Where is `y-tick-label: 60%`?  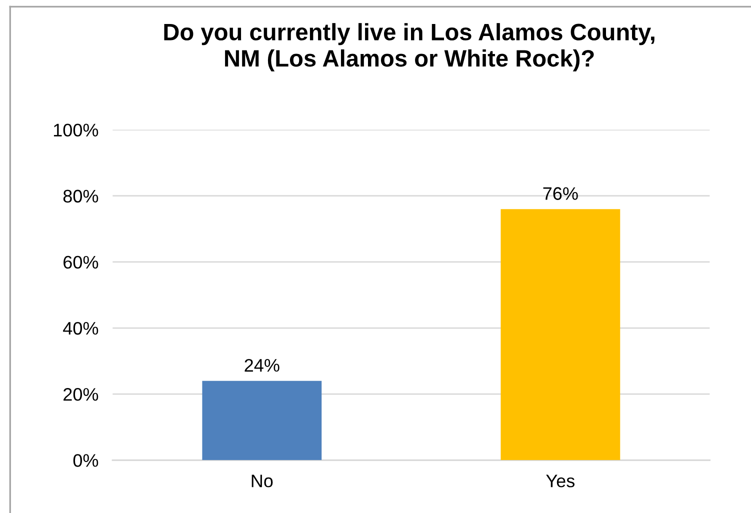
y-tick-label: 60% is located at coordinates (81, 262).